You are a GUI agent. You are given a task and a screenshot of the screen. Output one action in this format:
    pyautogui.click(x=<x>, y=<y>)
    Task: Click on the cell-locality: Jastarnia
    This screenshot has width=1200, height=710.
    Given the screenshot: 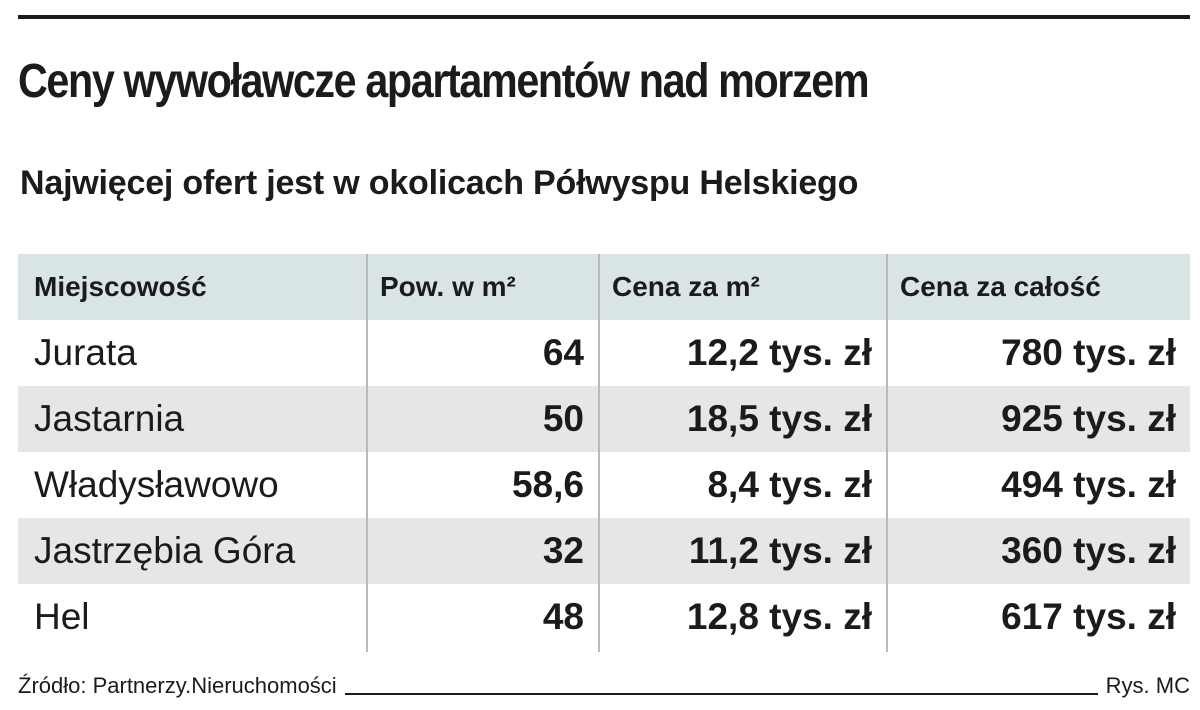 What is the action you would take?
    pyautogui.click(x=109, y=418)
    